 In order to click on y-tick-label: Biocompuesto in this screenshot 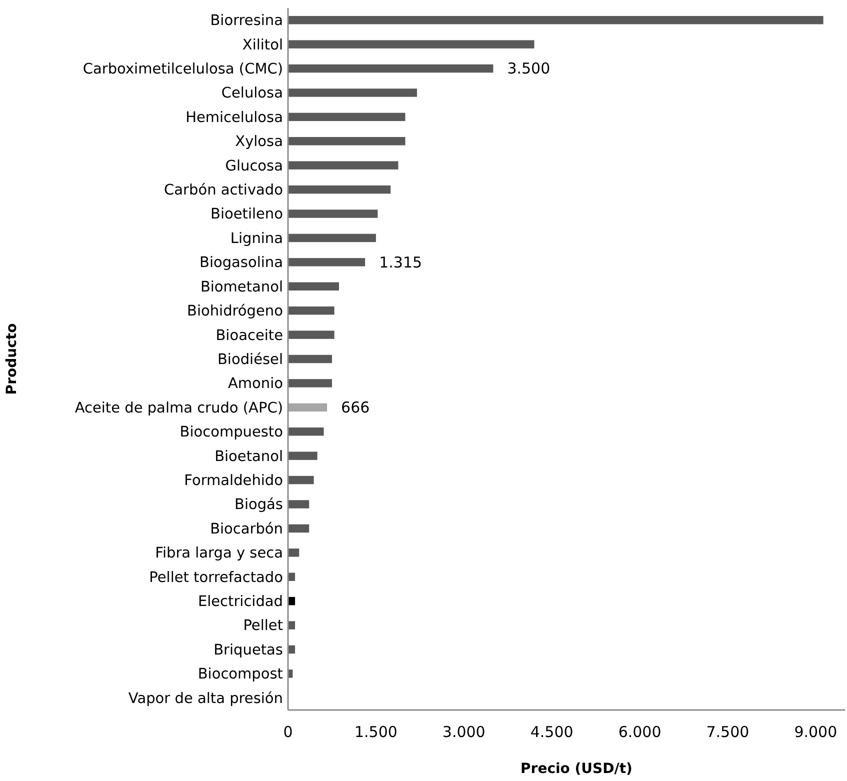, I will do `click(232, 432)`.